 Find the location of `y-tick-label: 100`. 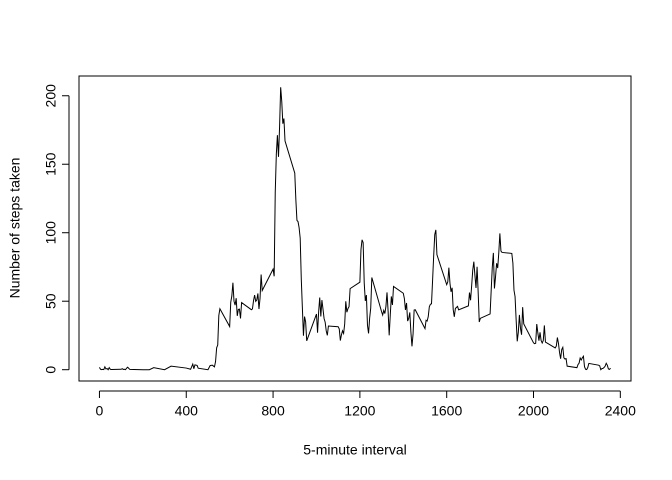

y-tick-label: 100 is located at coordinates (51, 233).